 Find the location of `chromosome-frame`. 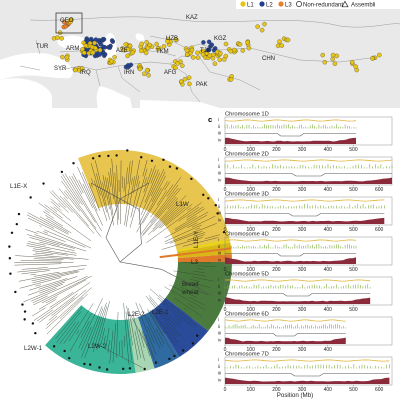

chromosome-frame is located at coordinates (308, 331).